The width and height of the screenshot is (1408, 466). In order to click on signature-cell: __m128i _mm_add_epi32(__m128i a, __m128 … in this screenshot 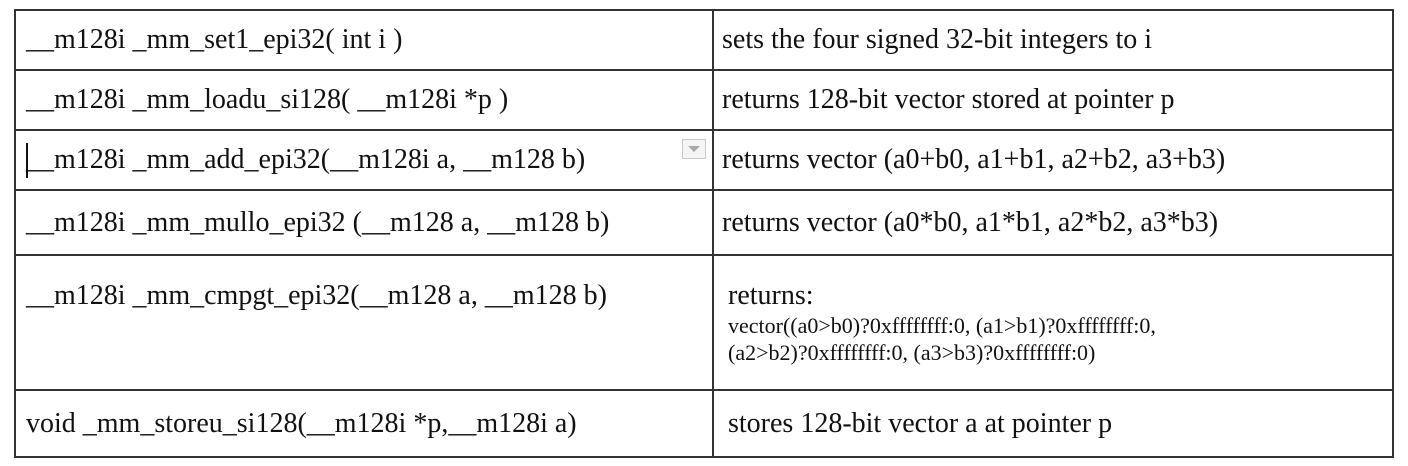, I will do `click(365, 160)`.